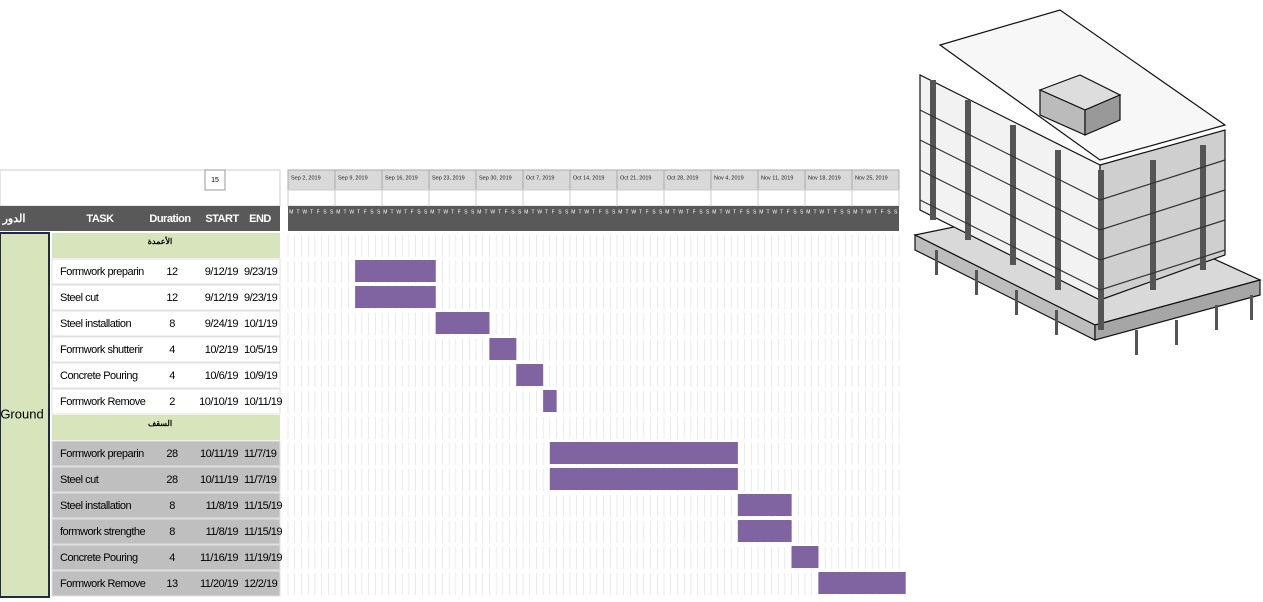  Describe the element at coordinates (102, 350) in the screenshot. I see `task-name: Formwork shutterir` at that location.